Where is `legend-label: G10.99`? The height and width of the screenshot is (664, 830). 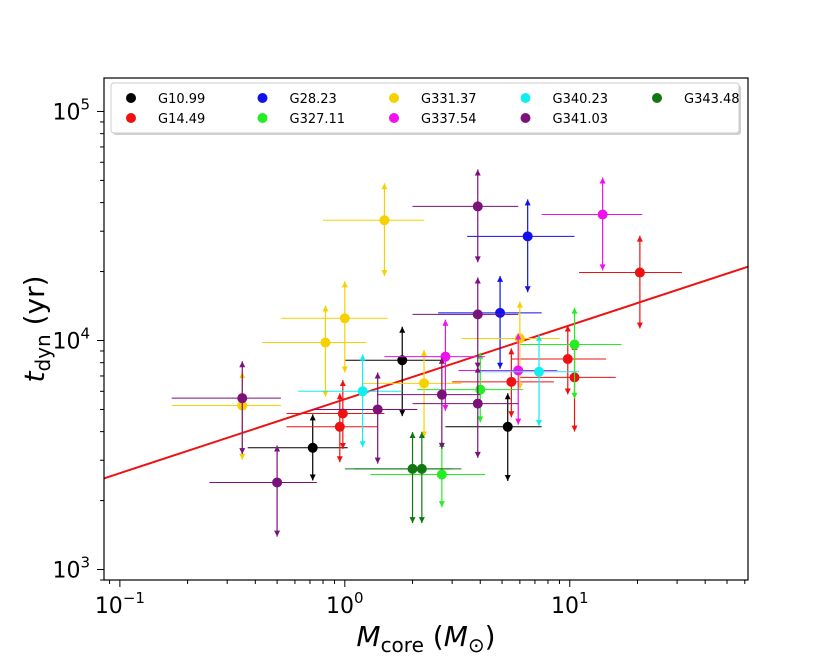
legend-label: G10.99 is located at coordinates (181, 99).